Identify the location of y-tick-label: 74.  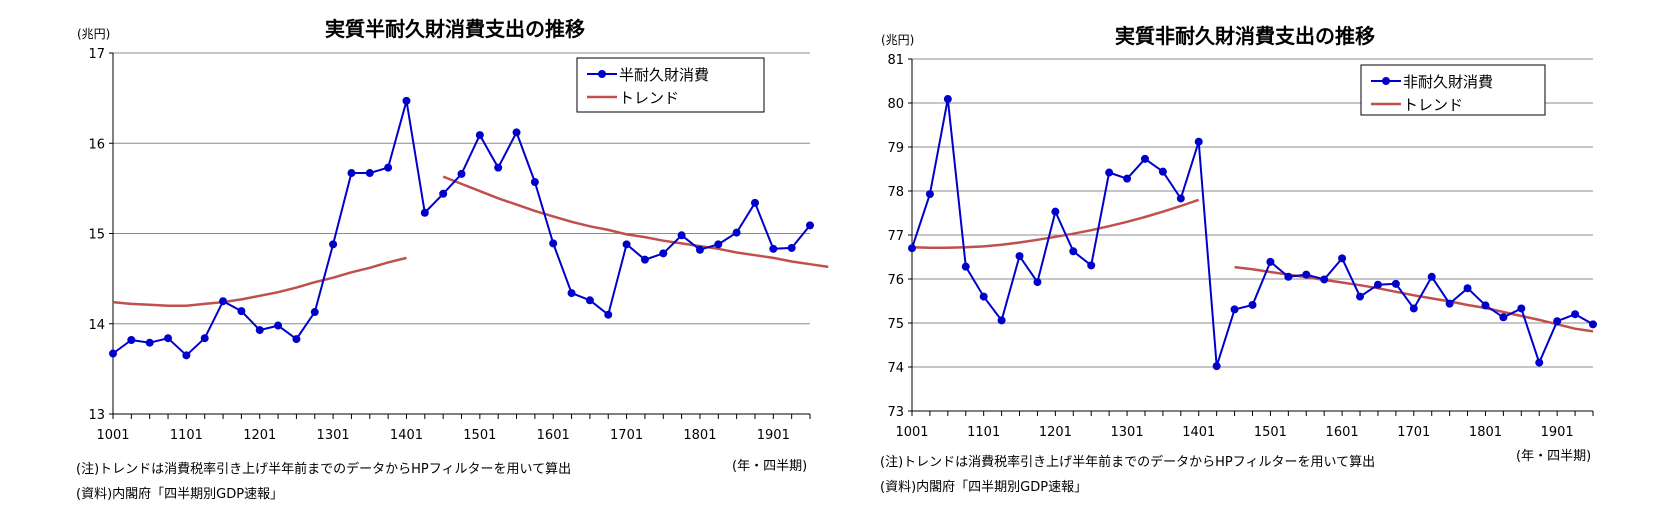
(895, 368).